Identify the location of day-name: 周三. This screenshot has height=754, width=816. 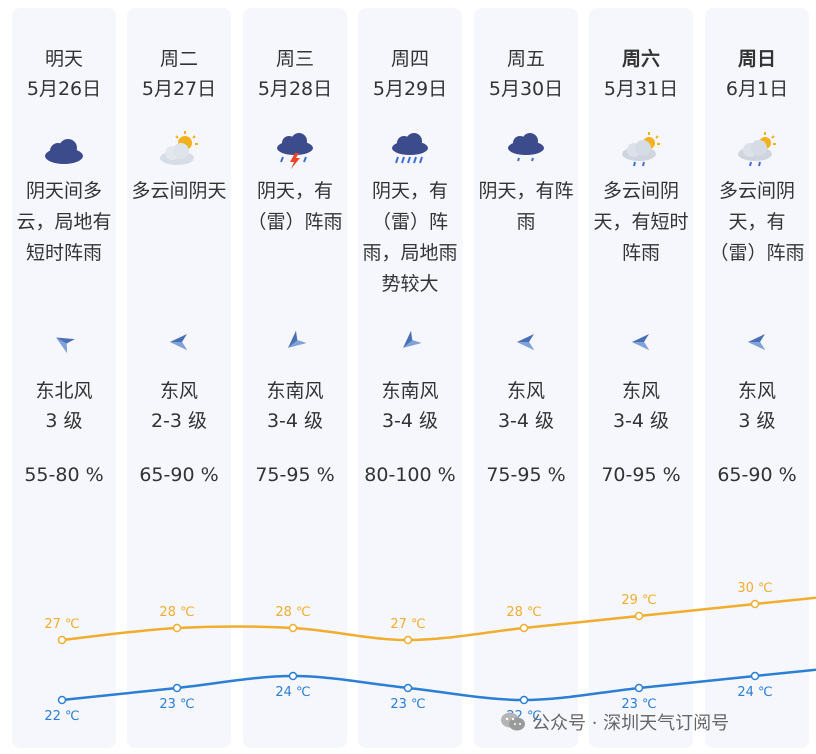
(294, 59).